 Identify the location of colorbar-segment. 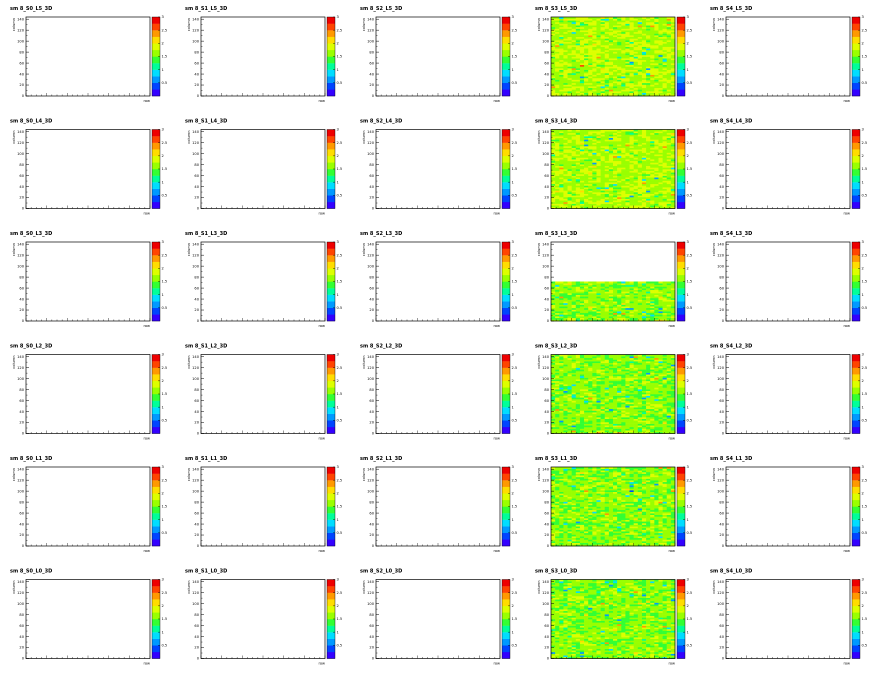
(681, 60).